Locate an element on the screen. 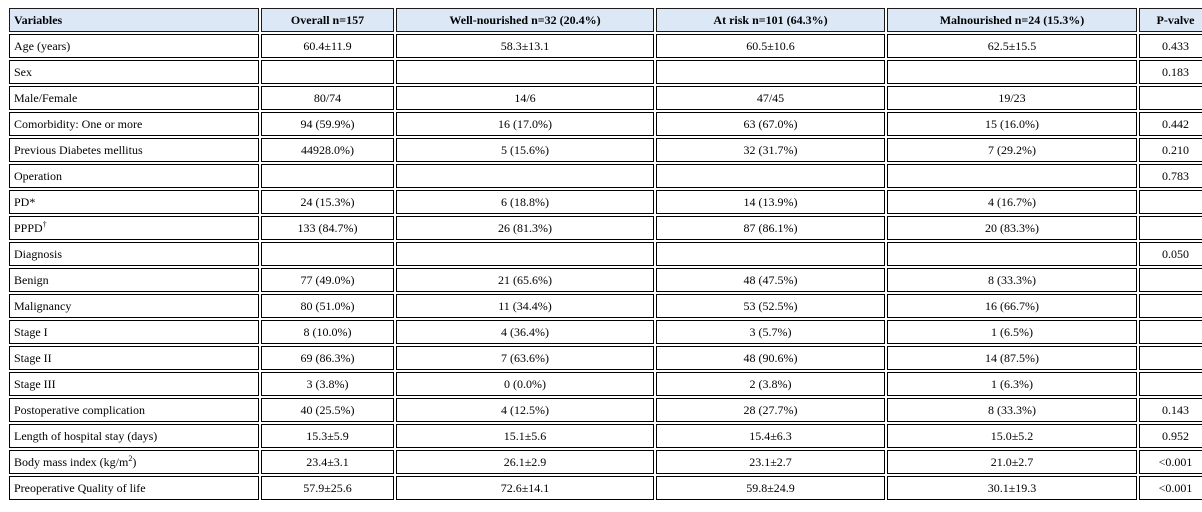 This screenshot has height=512, width=1202. row-label: Male/Female is located at coordinates (46, 98).